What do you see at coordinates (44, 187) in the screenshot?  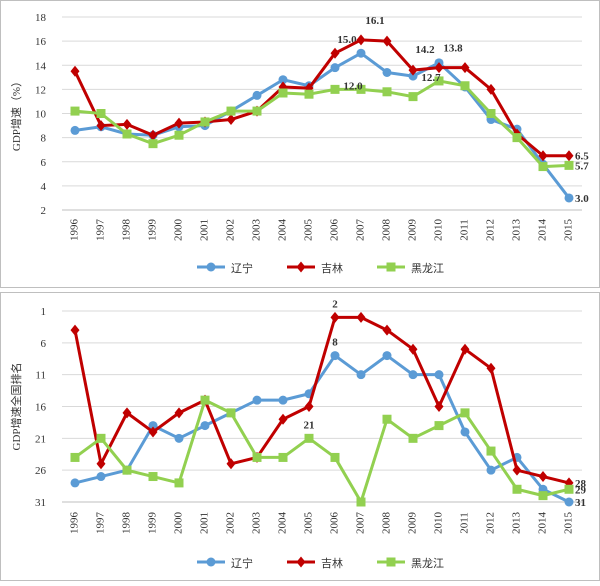 I see `y-tick-label: 4` at bounding box center [44, 187].